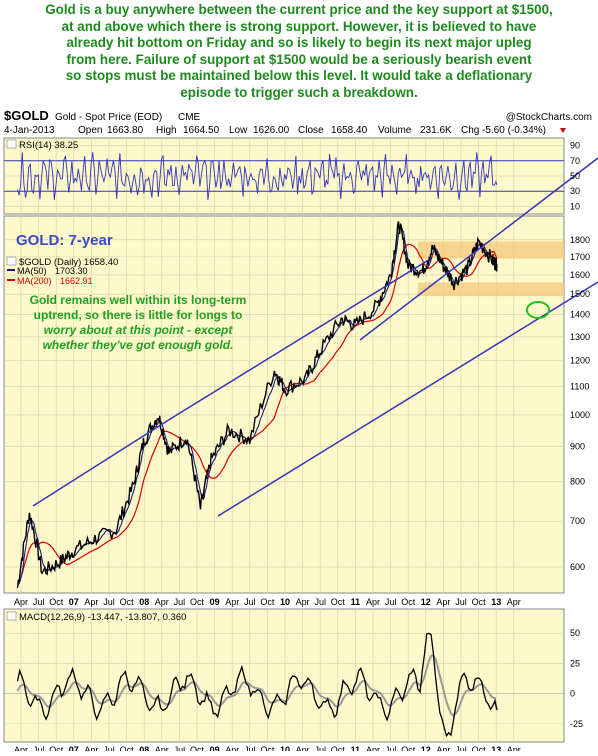 The height and width of the screenshot is (756, 598). What do you see at coordinates (580, 257) in the screenshot?
I see `price-tick-label: 1700` at bounding box center [580, 257].